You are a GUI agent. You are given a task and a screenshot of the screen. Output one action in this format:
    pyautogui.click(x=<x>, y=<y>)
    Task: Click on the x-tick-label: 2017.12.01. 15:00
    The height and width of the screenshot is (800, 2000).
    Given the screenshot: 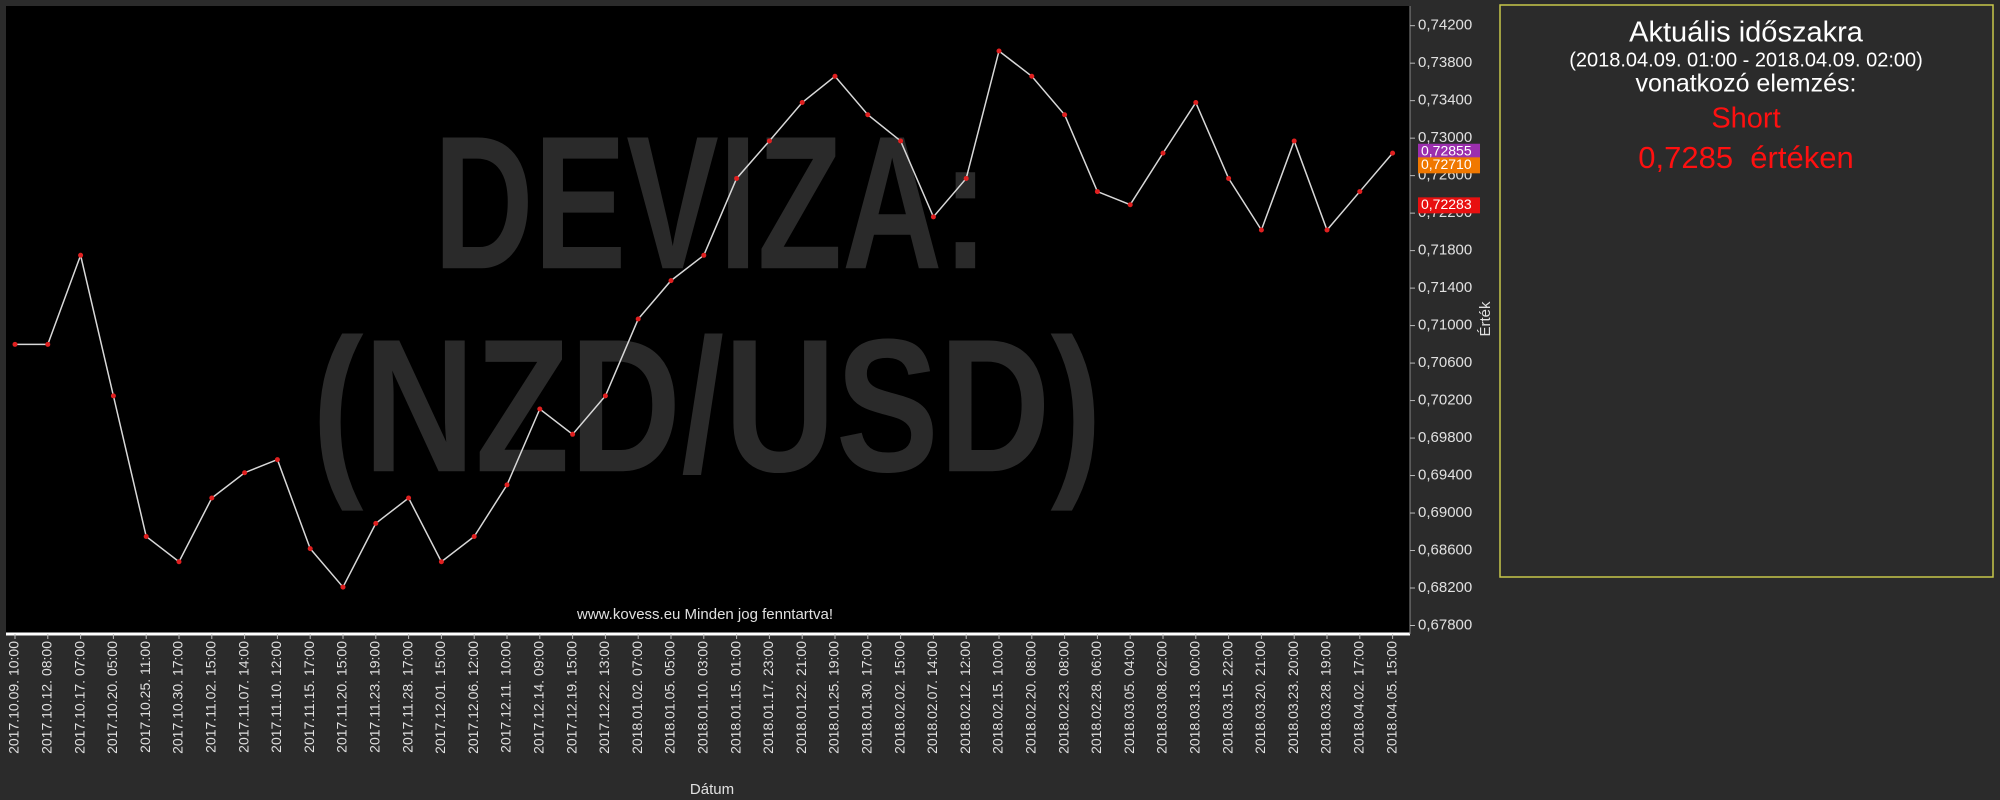 What is the action you would take?
    pyautogui.click(x=440, y=697)
    